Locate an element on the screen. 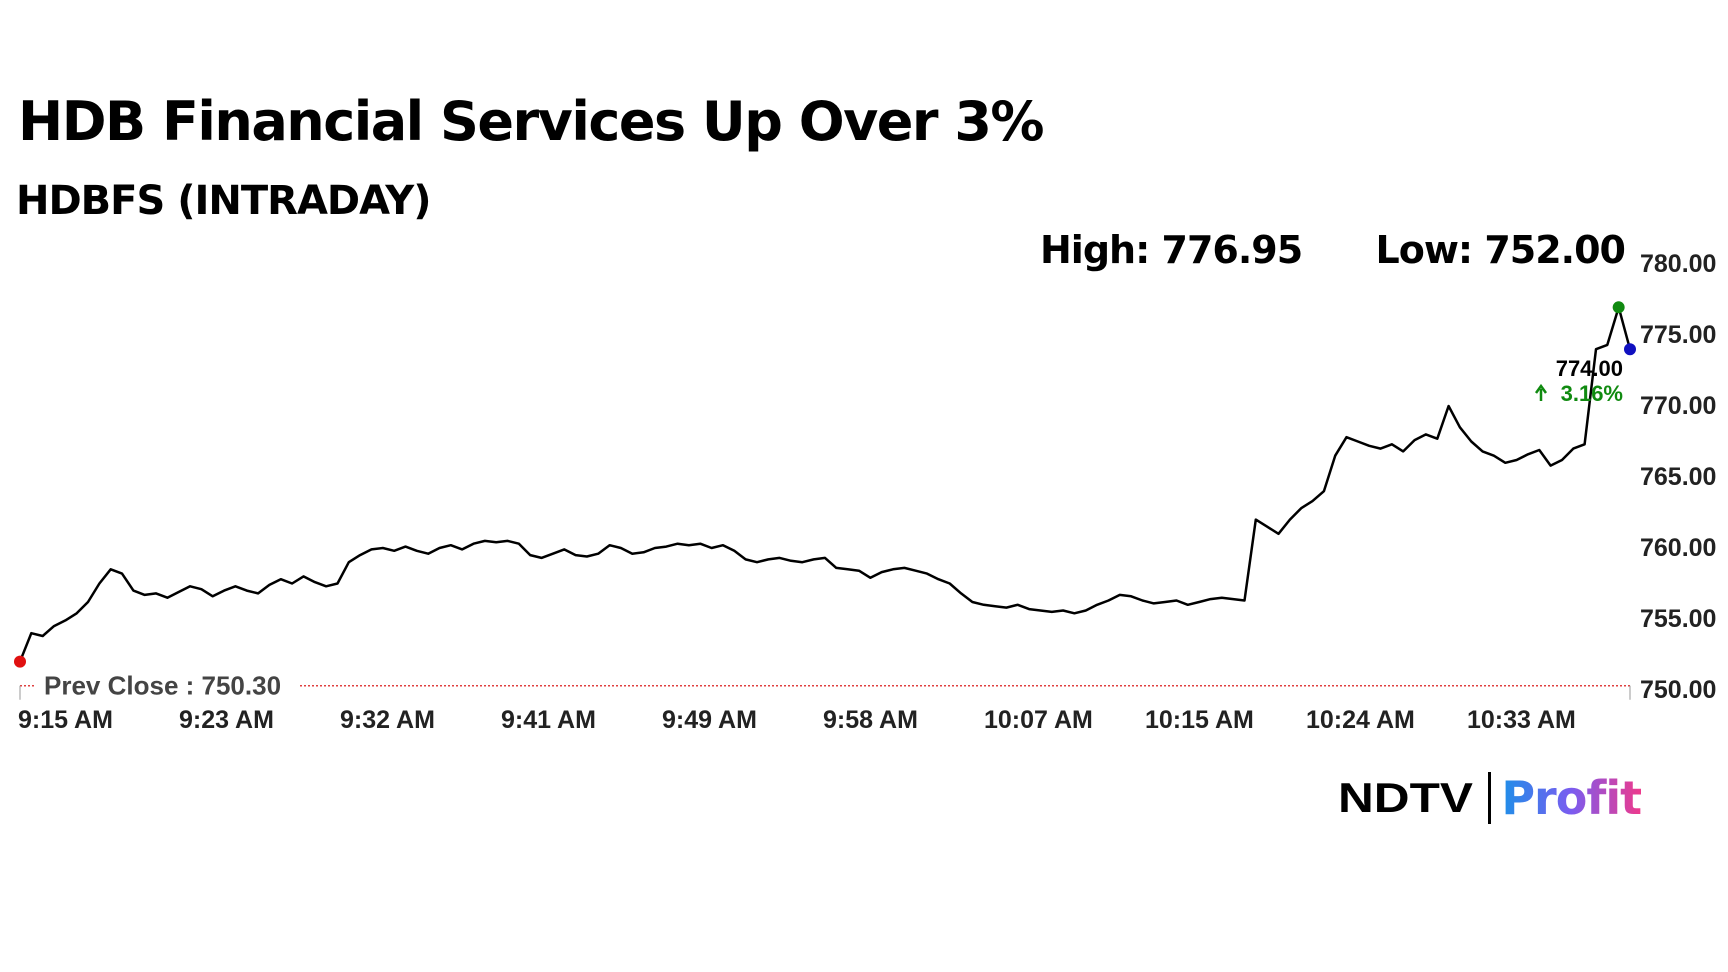 This screenshot has height=972, width=1728. x-tick-label: 10:15 AM is located at coordinates (1199, 720).